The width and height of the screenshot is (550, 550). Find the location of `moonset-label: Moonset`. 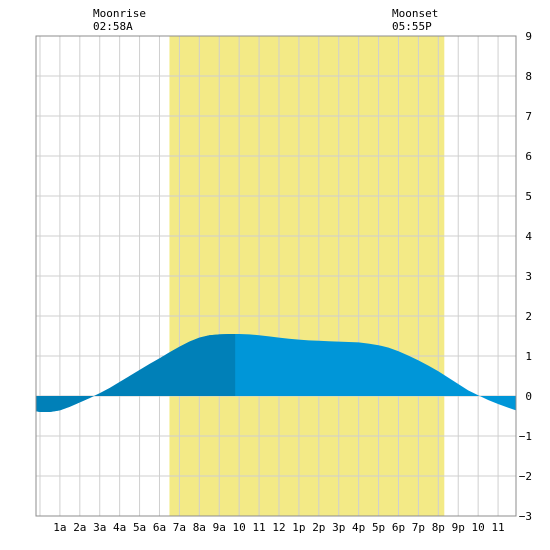

moonset-label: Moonset is located at coordinates (415, 13).